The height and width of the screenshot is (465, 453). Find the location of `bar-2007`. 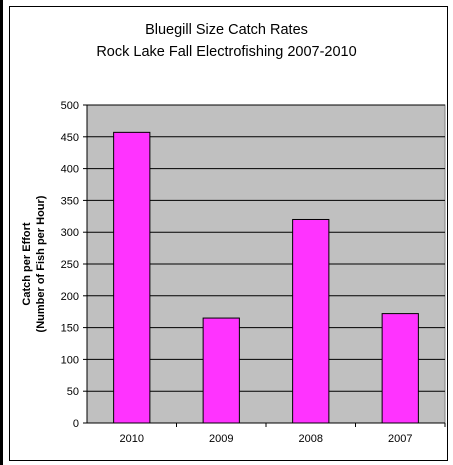

bar-2007 is located at coordinates (400, 368).